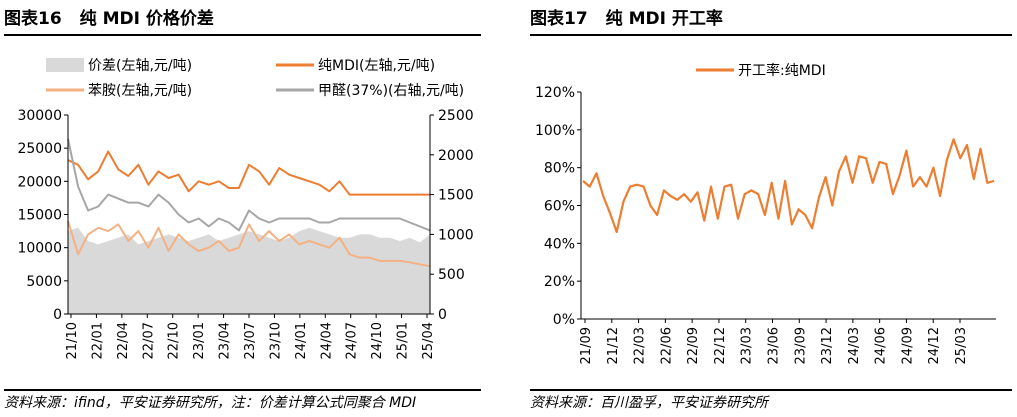 This screenshot has height=417, width=1017. I want to click on right-source-note: 资料来源：百川盈孚，平安证券研究所, so click(771, 401).